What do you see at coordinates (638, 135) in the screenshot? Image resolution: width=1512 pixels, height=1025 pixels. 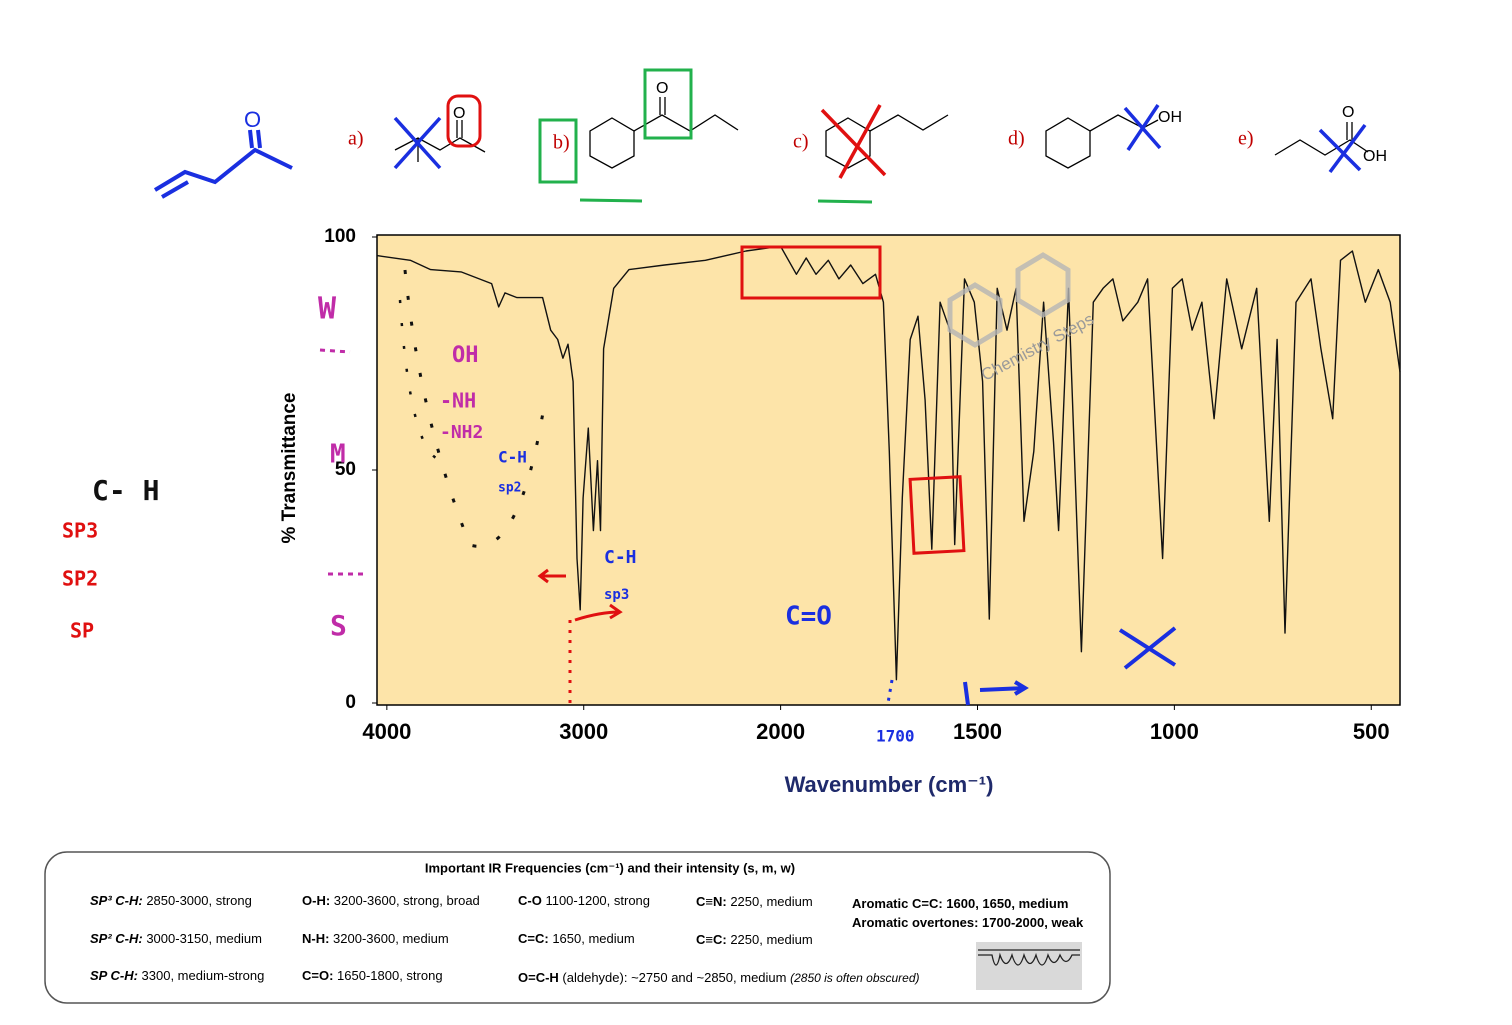 I see `molecule-b` at bounding box center [638, 135].